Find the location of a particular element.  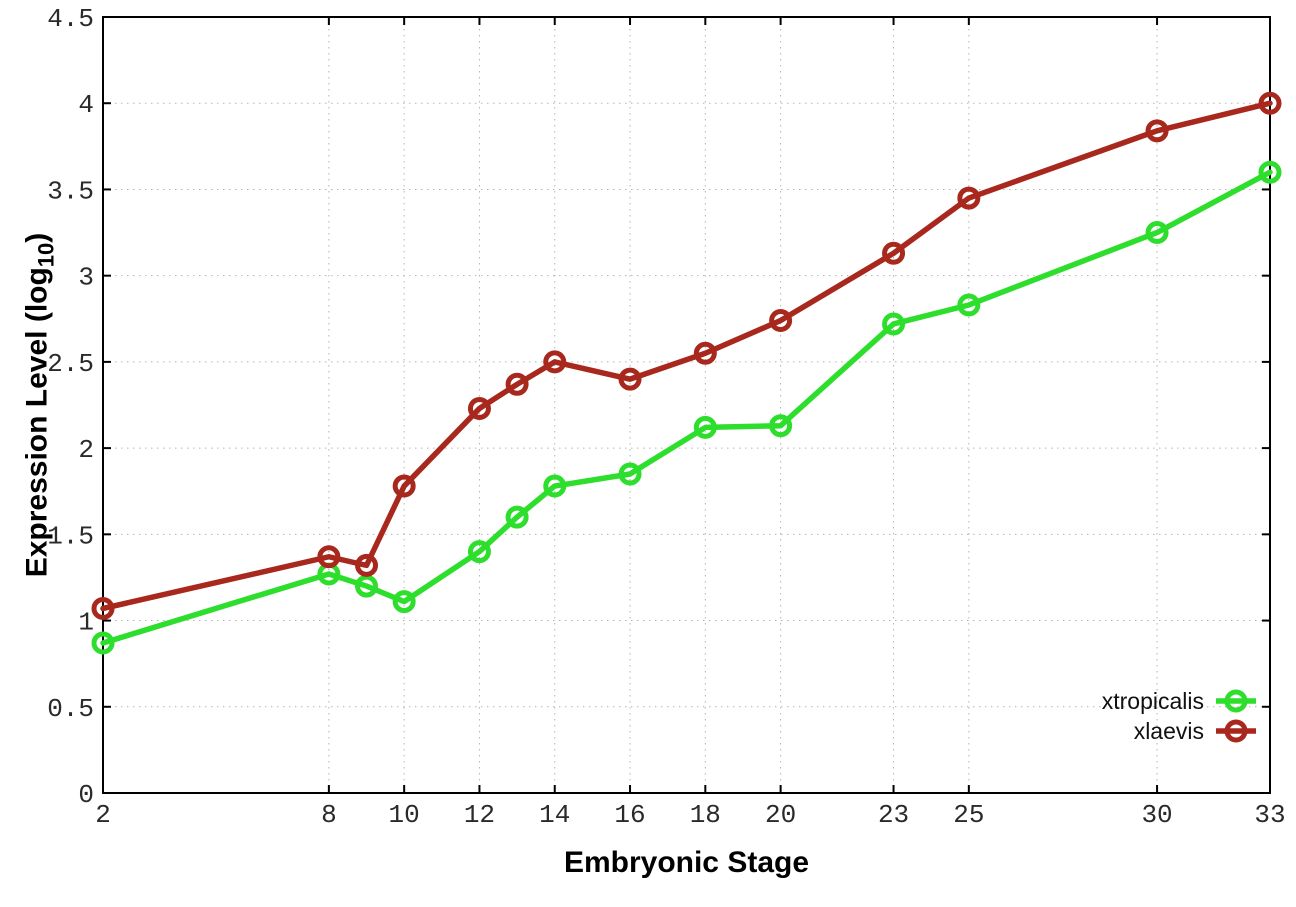

y-tick-label: 2.5 is located at coordinates (70, 364).